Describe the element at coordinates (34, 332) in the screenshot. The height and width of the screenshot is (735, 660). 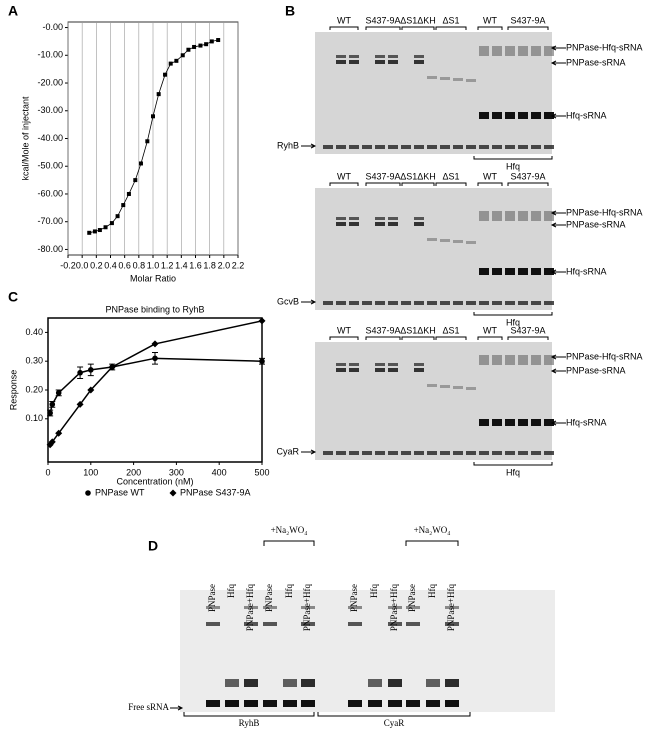
I see `y-tick-label: 0.40` at that location.